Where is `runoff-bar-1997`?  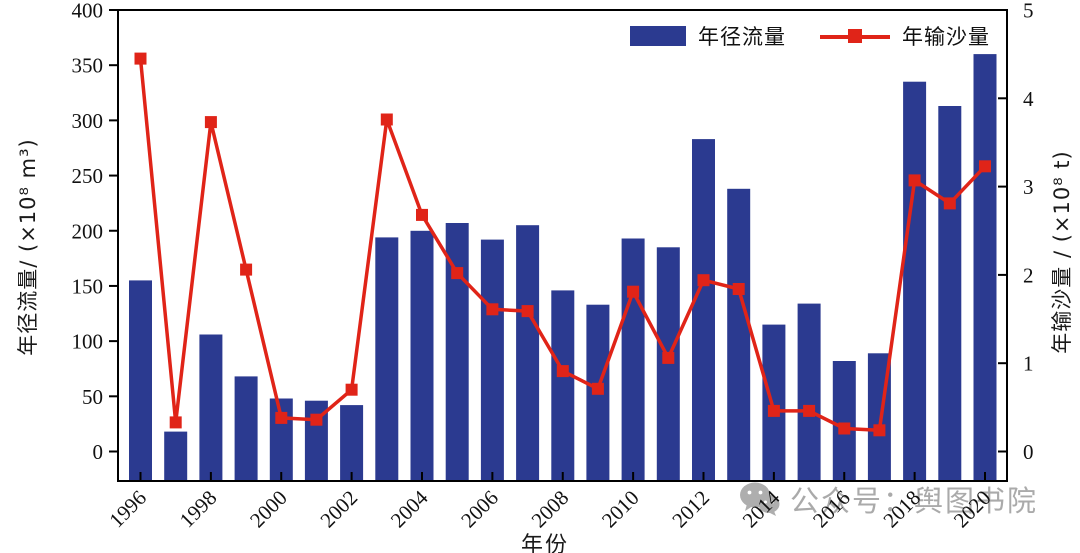 runoff-bar-1997 is located at coordinates (176, 456).